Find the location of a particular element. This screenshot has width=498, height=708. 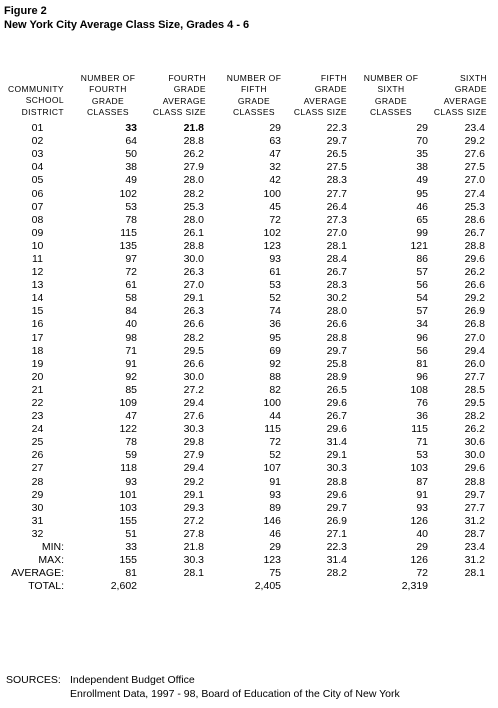

cell-sixth-average: 29.7 is located at coordinates (474, 494).